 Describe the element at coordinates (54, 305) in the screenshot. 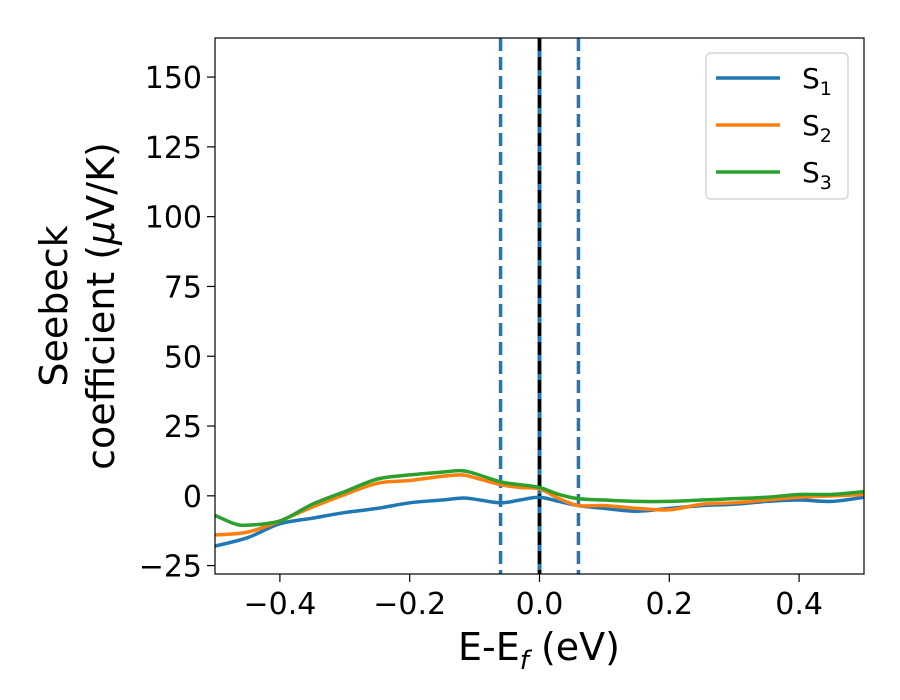

I see `y-axis-title-line1: Seebeck` at that location.